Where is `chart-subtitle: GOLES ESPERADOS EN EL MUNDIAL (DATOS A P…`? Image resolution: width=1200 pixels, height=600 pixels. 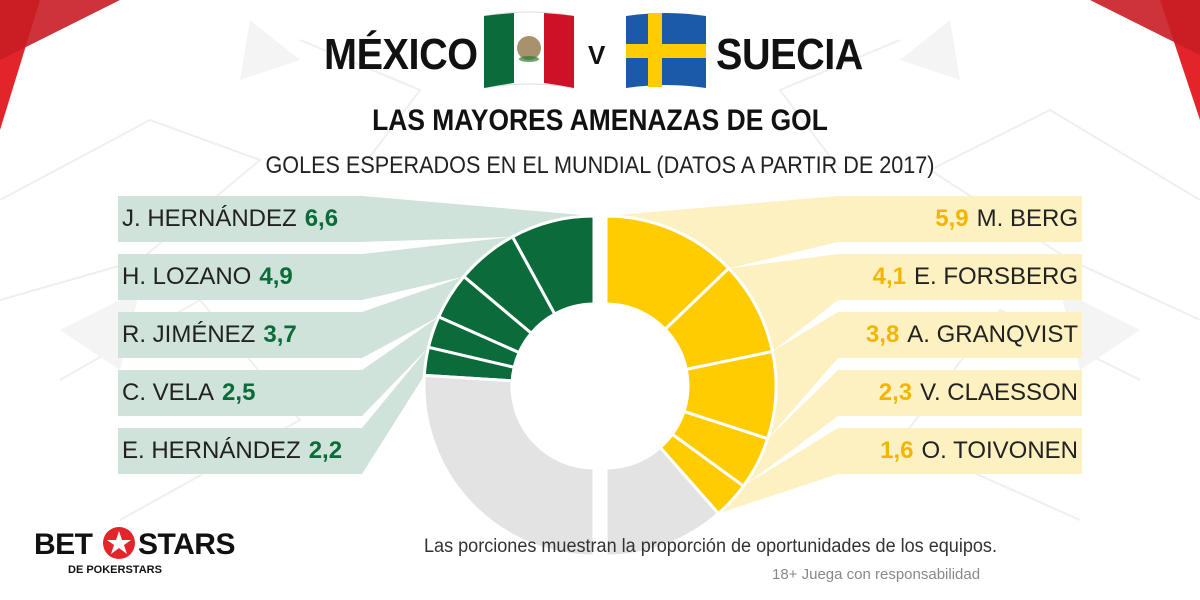
chart-subtitle: GOLES ESPERADOS EN EL MUNDIAL (DATOS A P… is located at coordinates (600, 165).